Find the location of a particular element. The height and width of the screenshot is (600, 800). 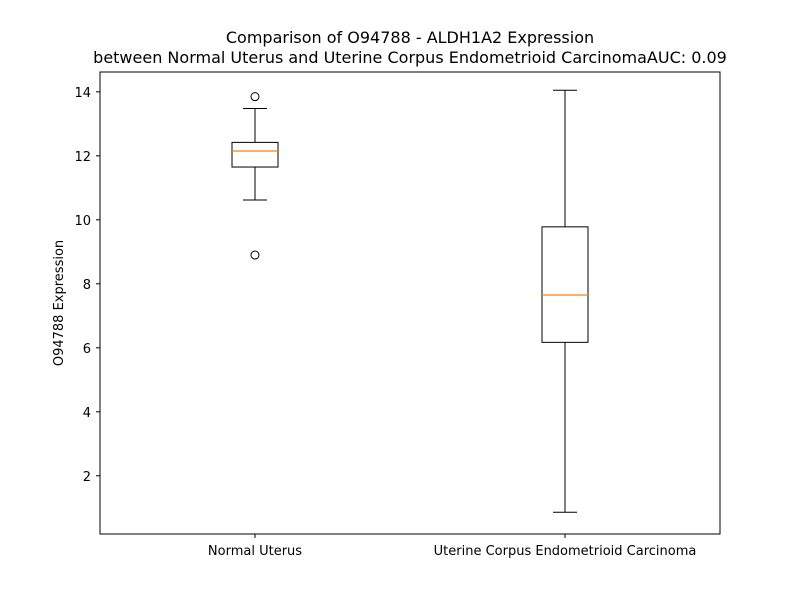

y-tick-label: 12 is located at coordinates (82, 157).